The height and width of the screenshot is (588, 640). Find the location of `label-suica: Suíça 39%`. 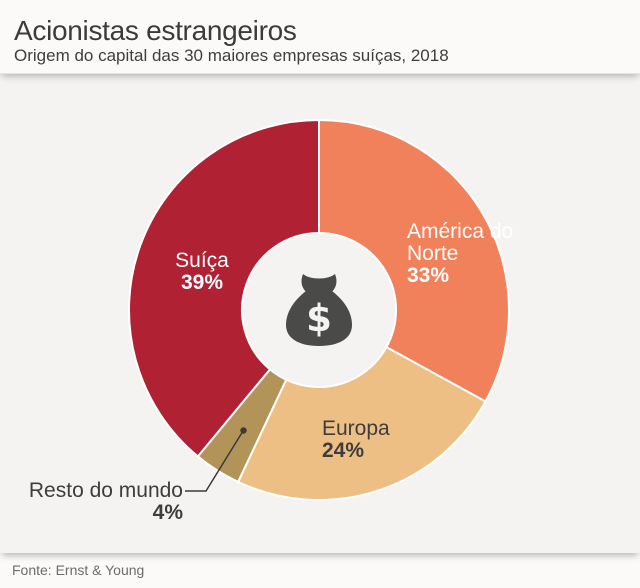

label-suica: Suíça 39% is located at coordinates (202, 272).